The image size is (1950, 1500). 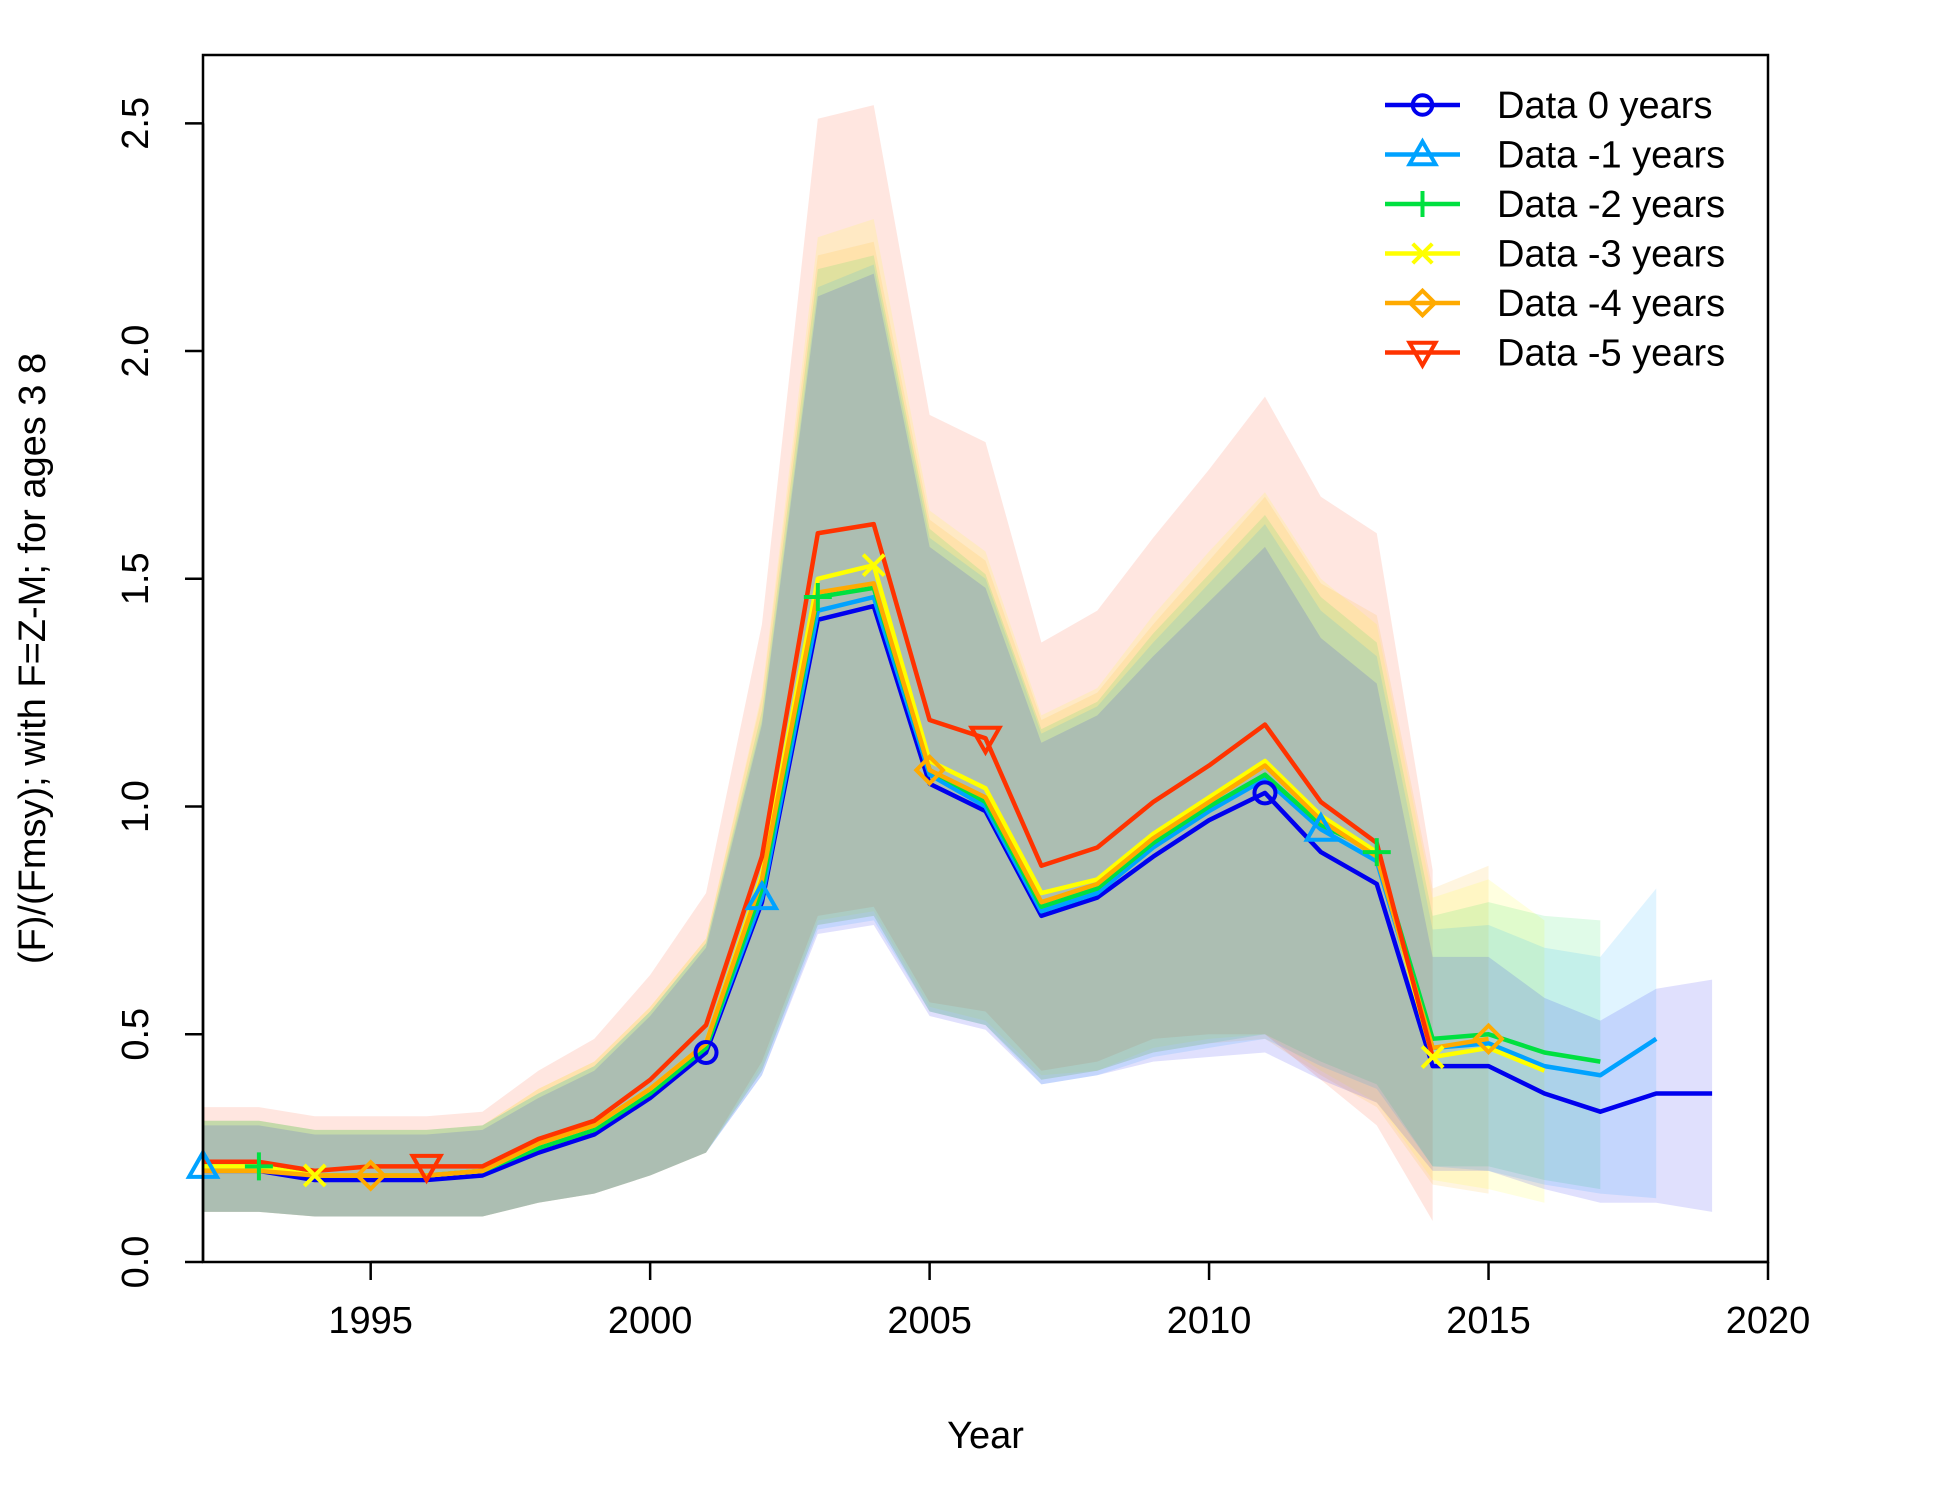 What do you see at coordinates (136, 1034) in the screenshot?
I see `y-tick-label: 0.5` at bounding box center [136, 1034].